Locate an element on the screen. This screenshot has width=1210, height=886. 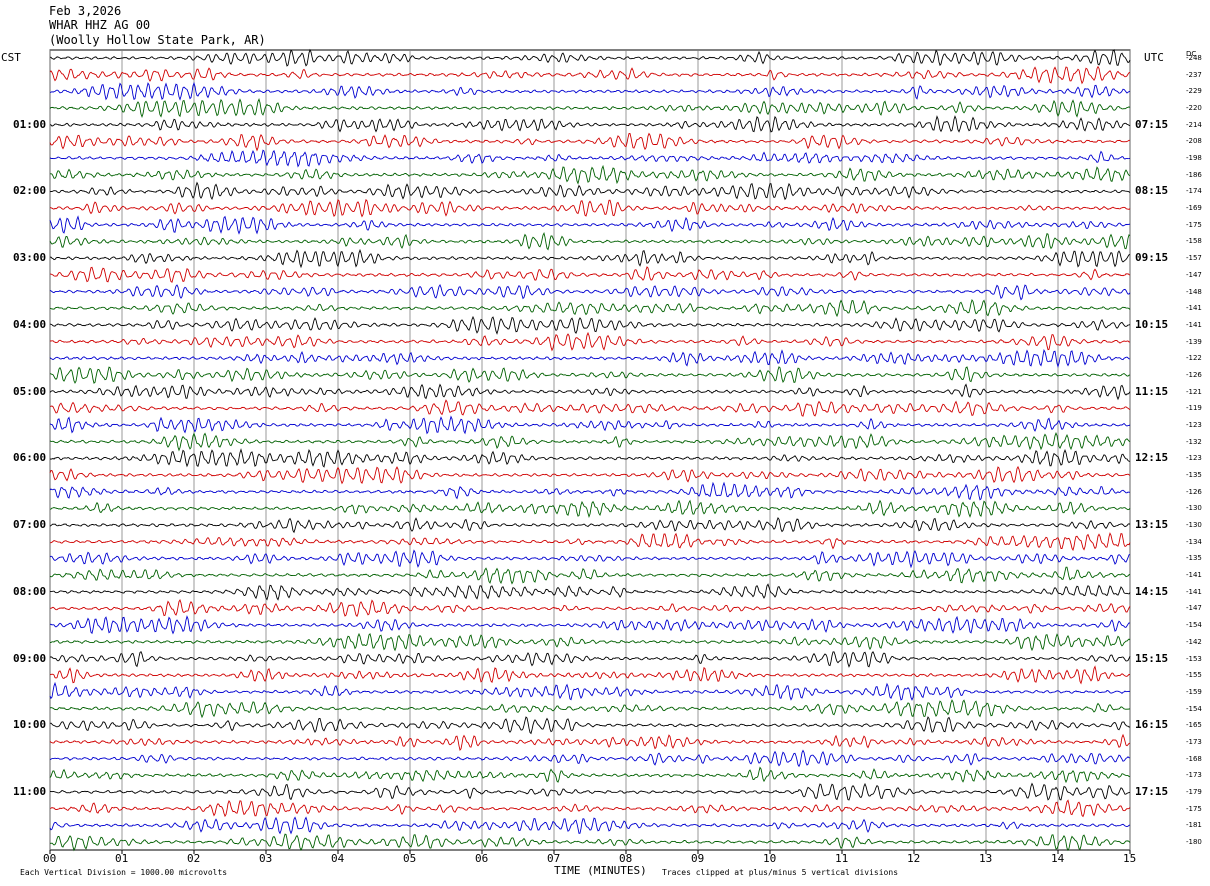
dc-offset-value: -168 is located at coordinates (1194, 758).